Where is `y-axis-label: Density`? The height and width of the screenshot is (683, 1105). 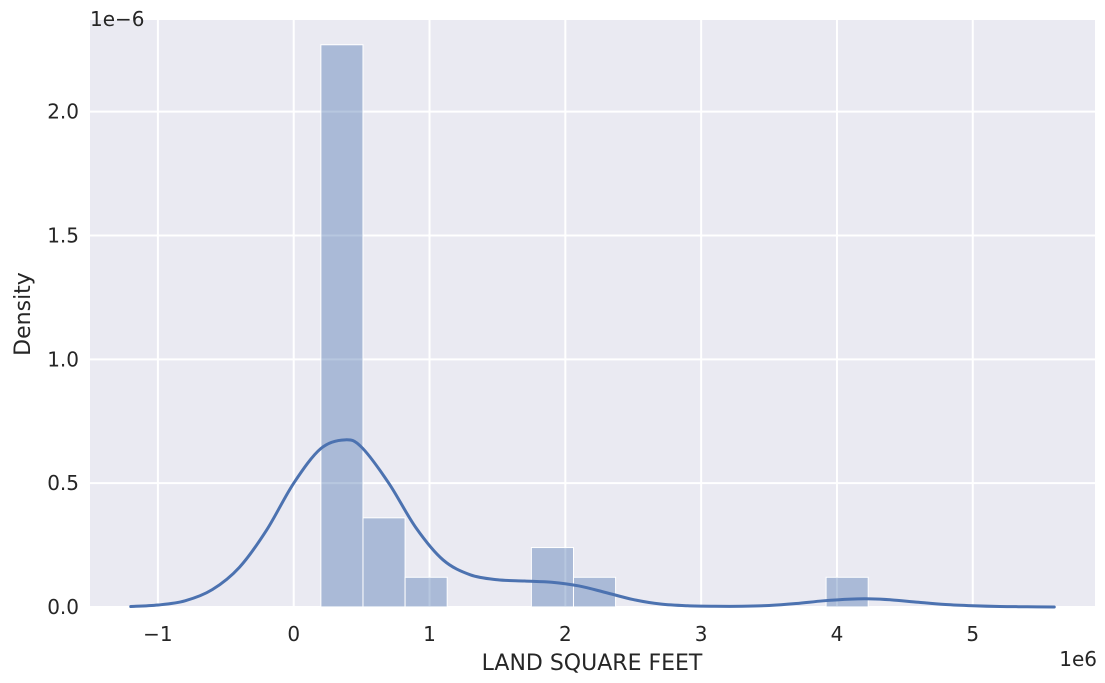
y-axis-label: Density is located at coordinates (23, 314).